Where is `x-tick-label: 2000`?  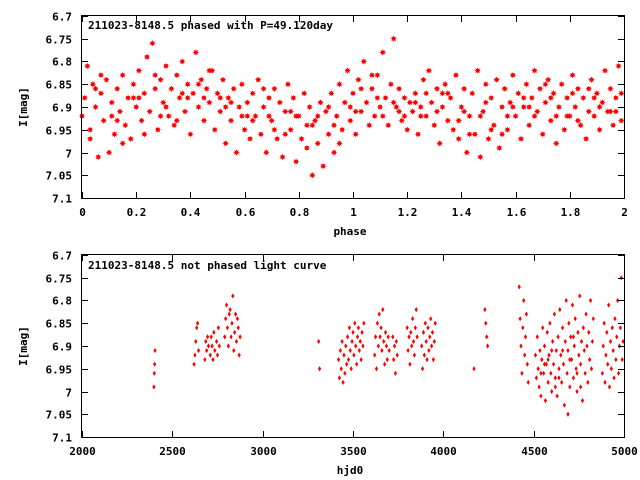 x-tick-label: 2000 is located at coordinates (82, 451).